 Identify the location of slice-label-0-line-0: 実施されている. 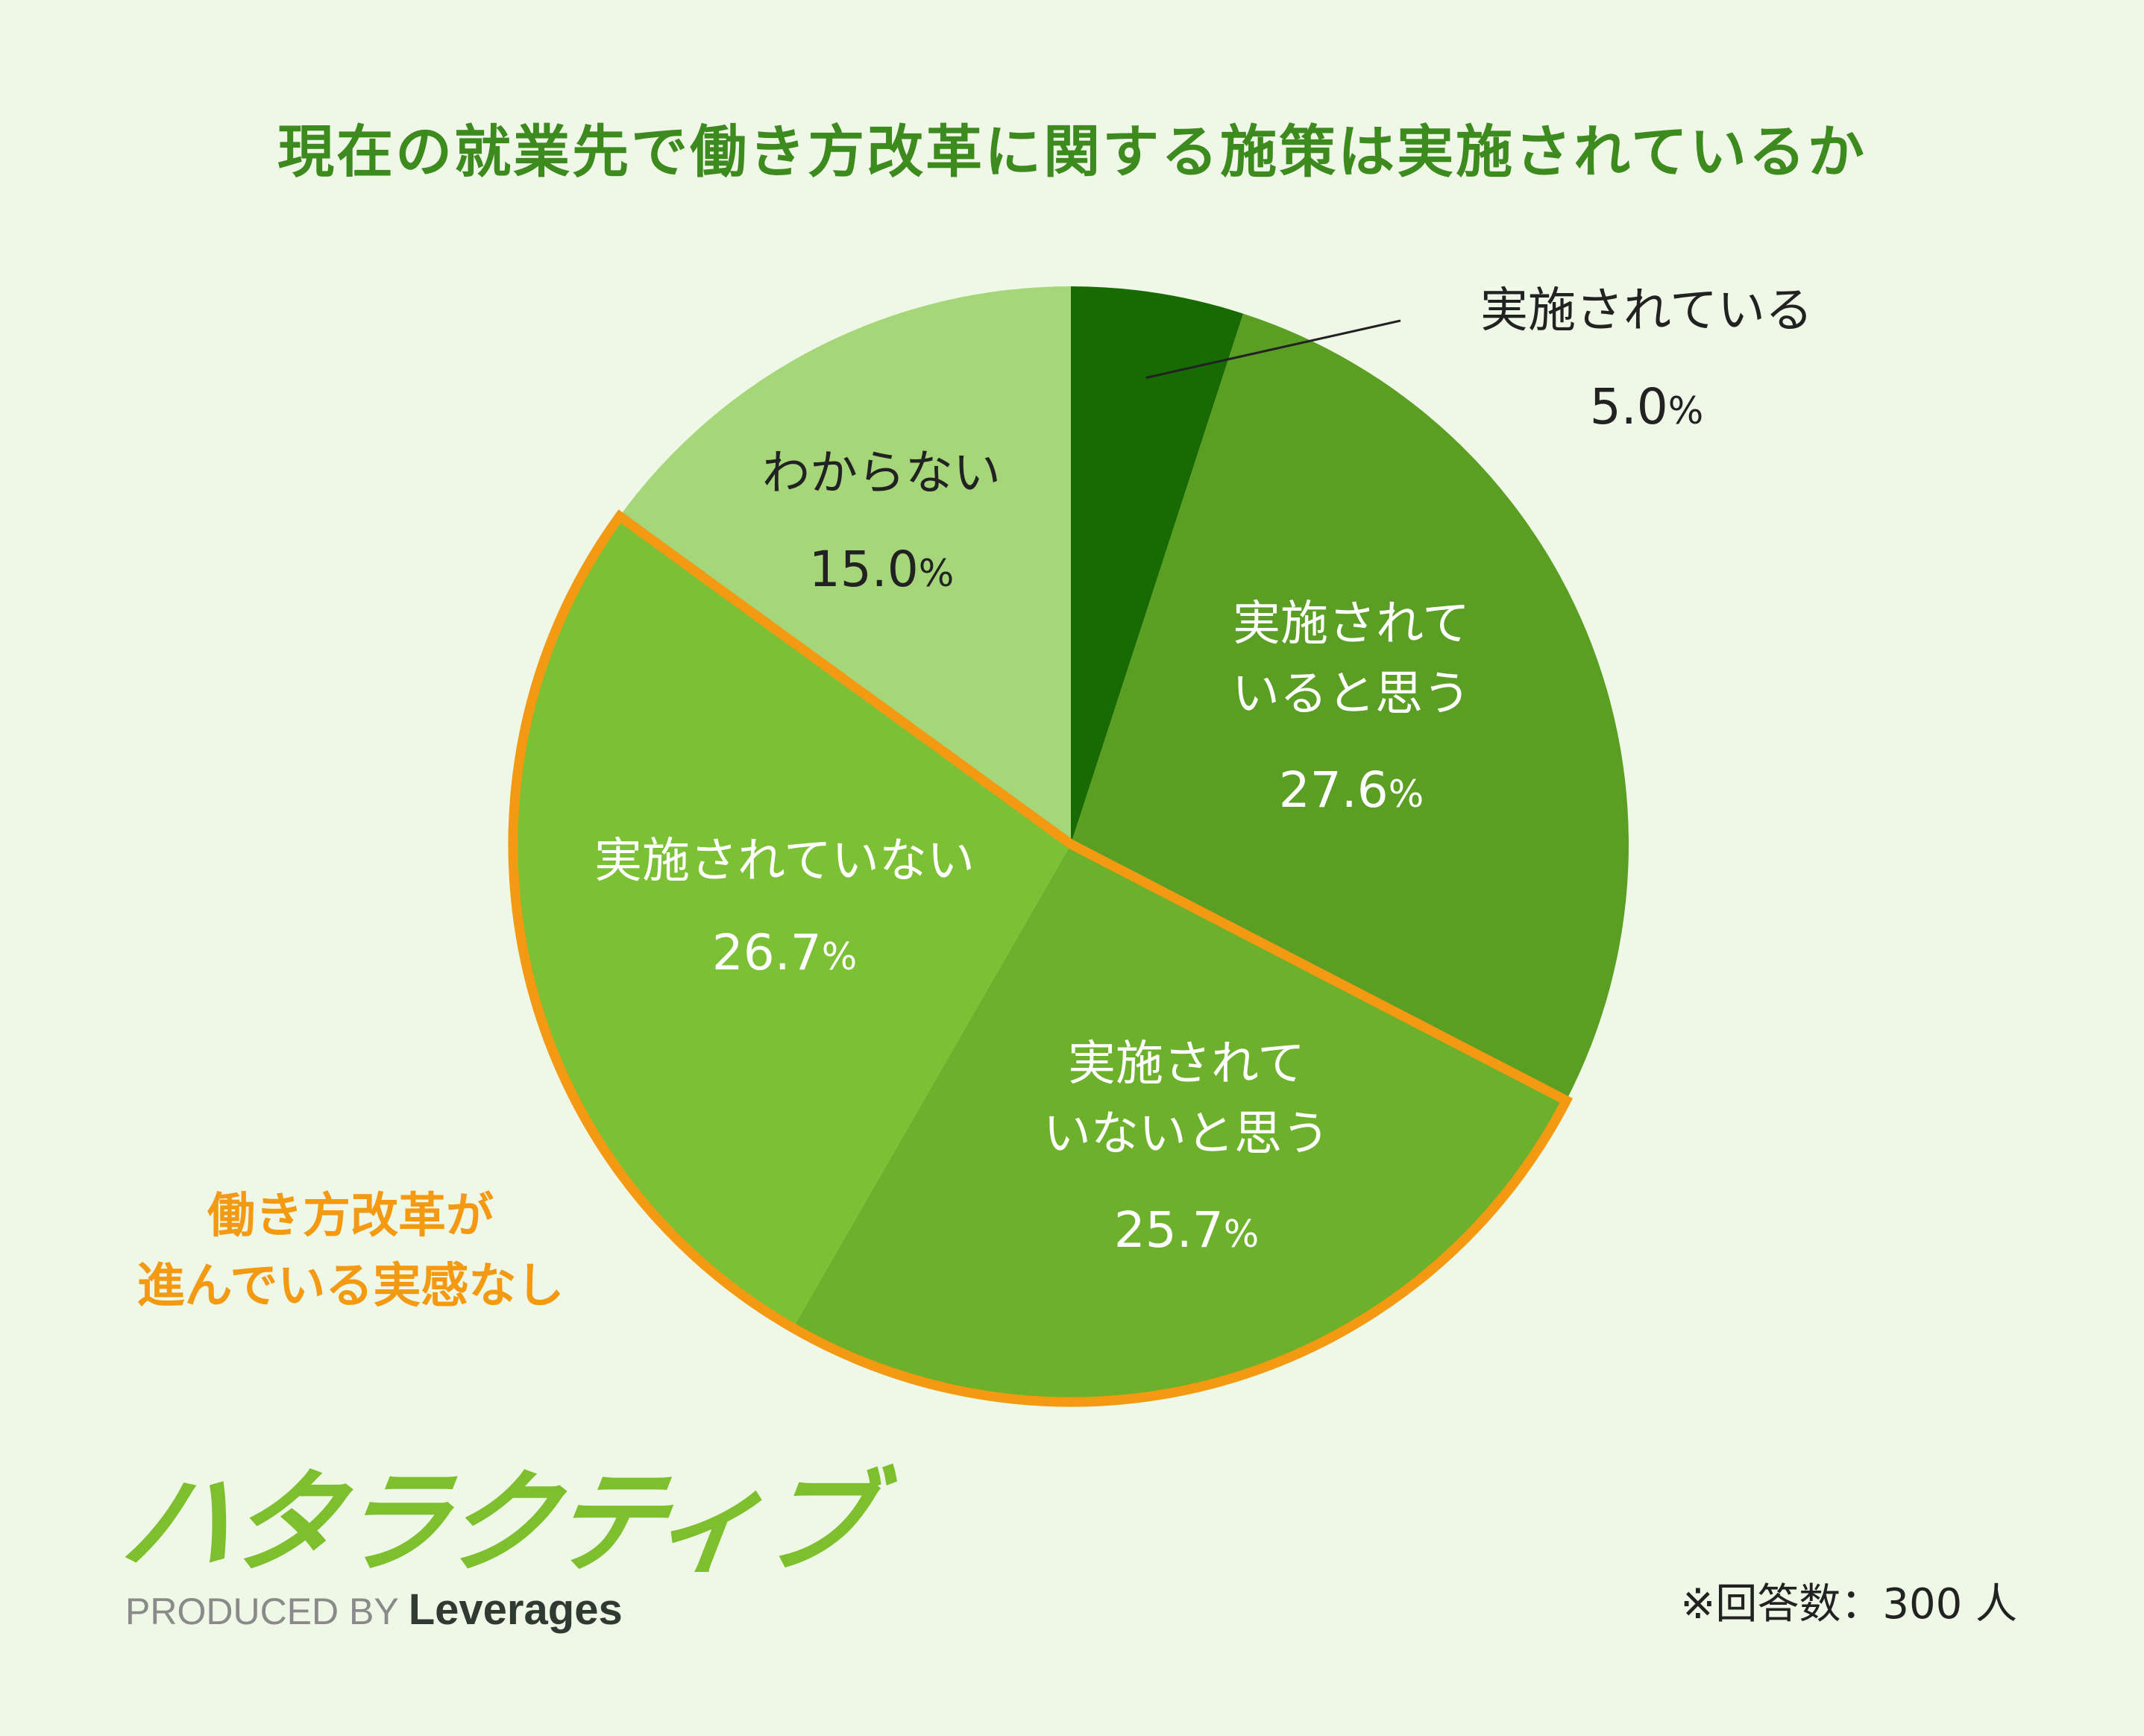
(1646, 311).